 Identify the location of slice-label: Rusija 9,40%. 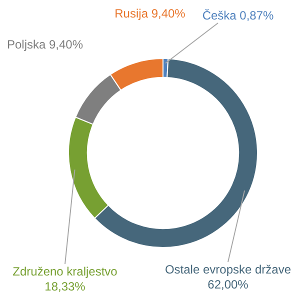
(150, 13).